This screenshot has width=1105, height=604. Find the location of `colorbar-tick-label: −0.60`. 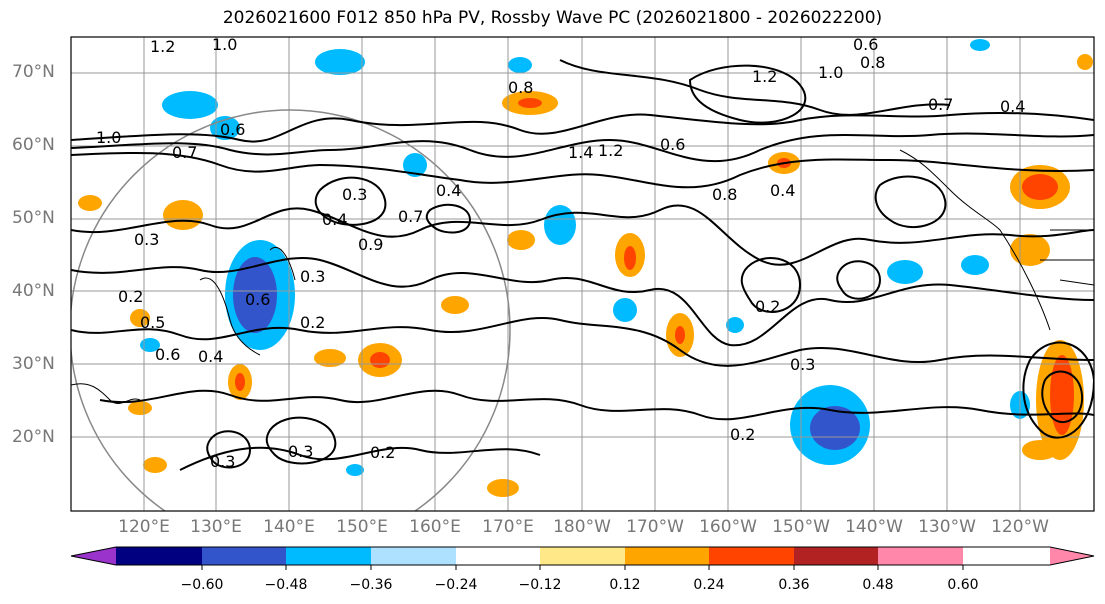

colorbar-tick-label: −0.60 is located at coordinates (202, 585).